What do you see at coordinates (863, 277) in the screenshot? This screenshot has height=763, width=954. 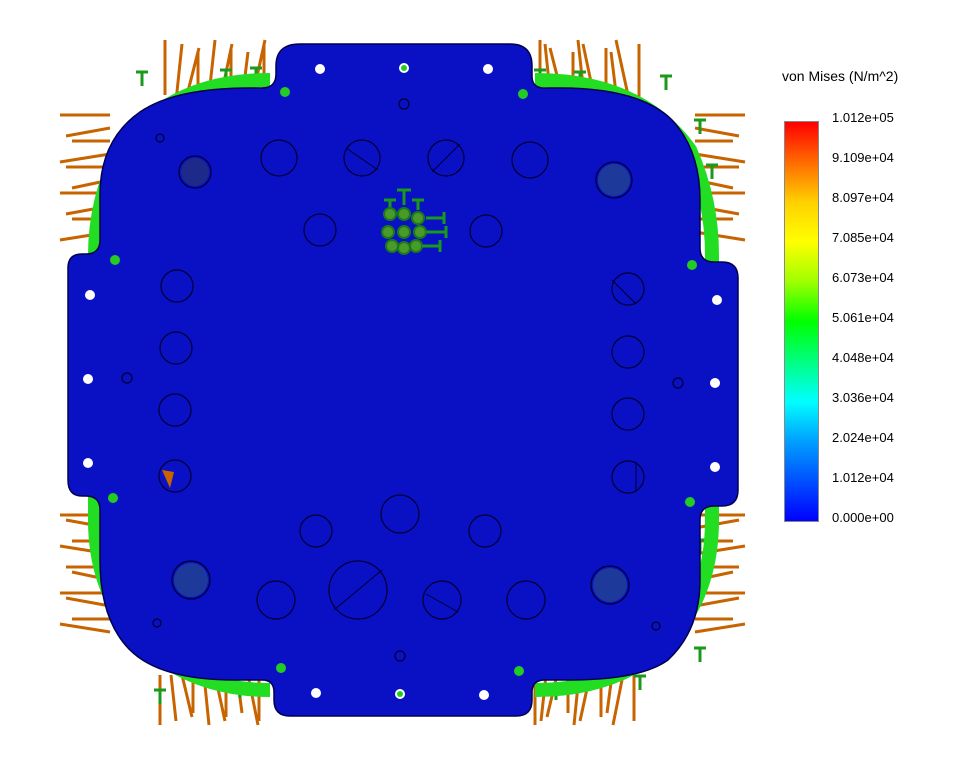 I see `legend-tick-label: 6.073e+04` at bounding box center [863, 277].